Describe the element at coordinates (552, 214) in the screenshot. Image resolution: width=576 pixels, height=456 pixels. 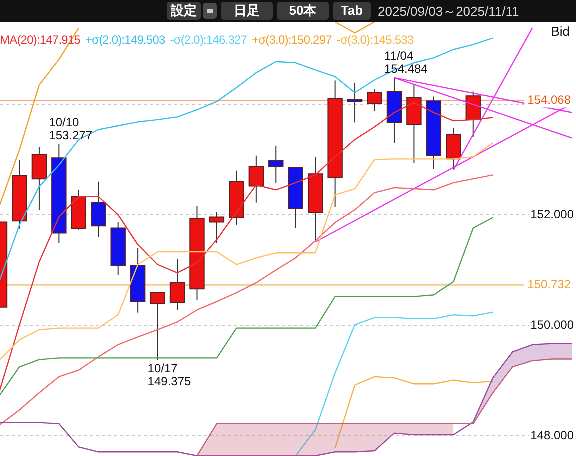
I see `y-tick-label: 152.000` at that location.